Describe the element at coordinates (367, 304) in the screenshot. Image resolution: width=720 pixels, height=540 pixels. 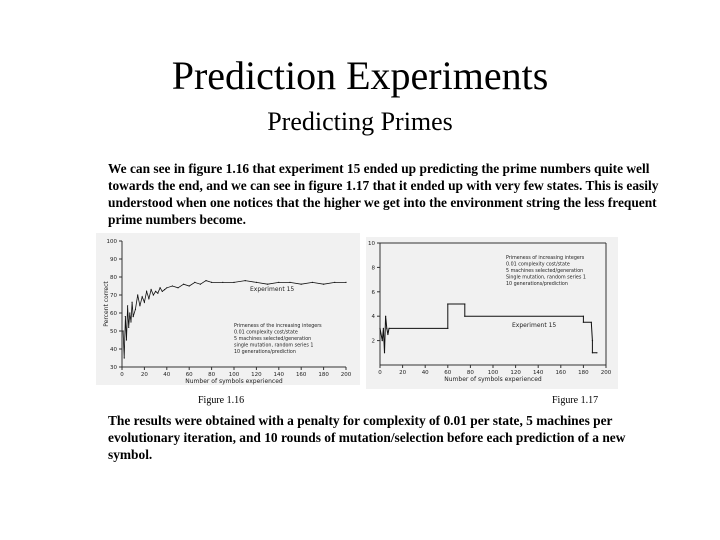
I see `y-axis-label: Number of states` at that location.